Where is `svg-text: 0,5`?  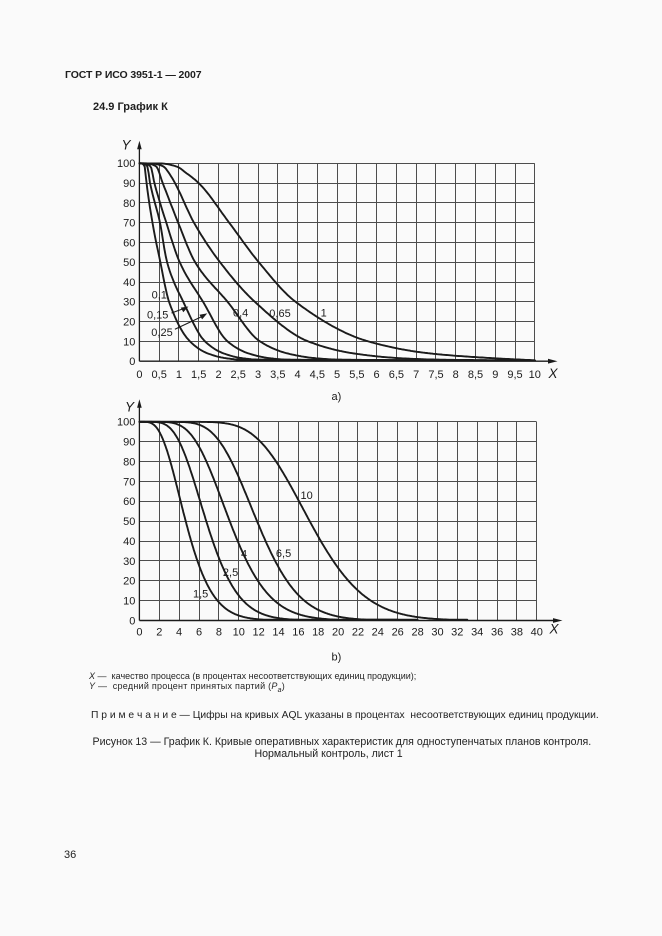 svg-text: 0,5 is located at coordinates (159, 375).